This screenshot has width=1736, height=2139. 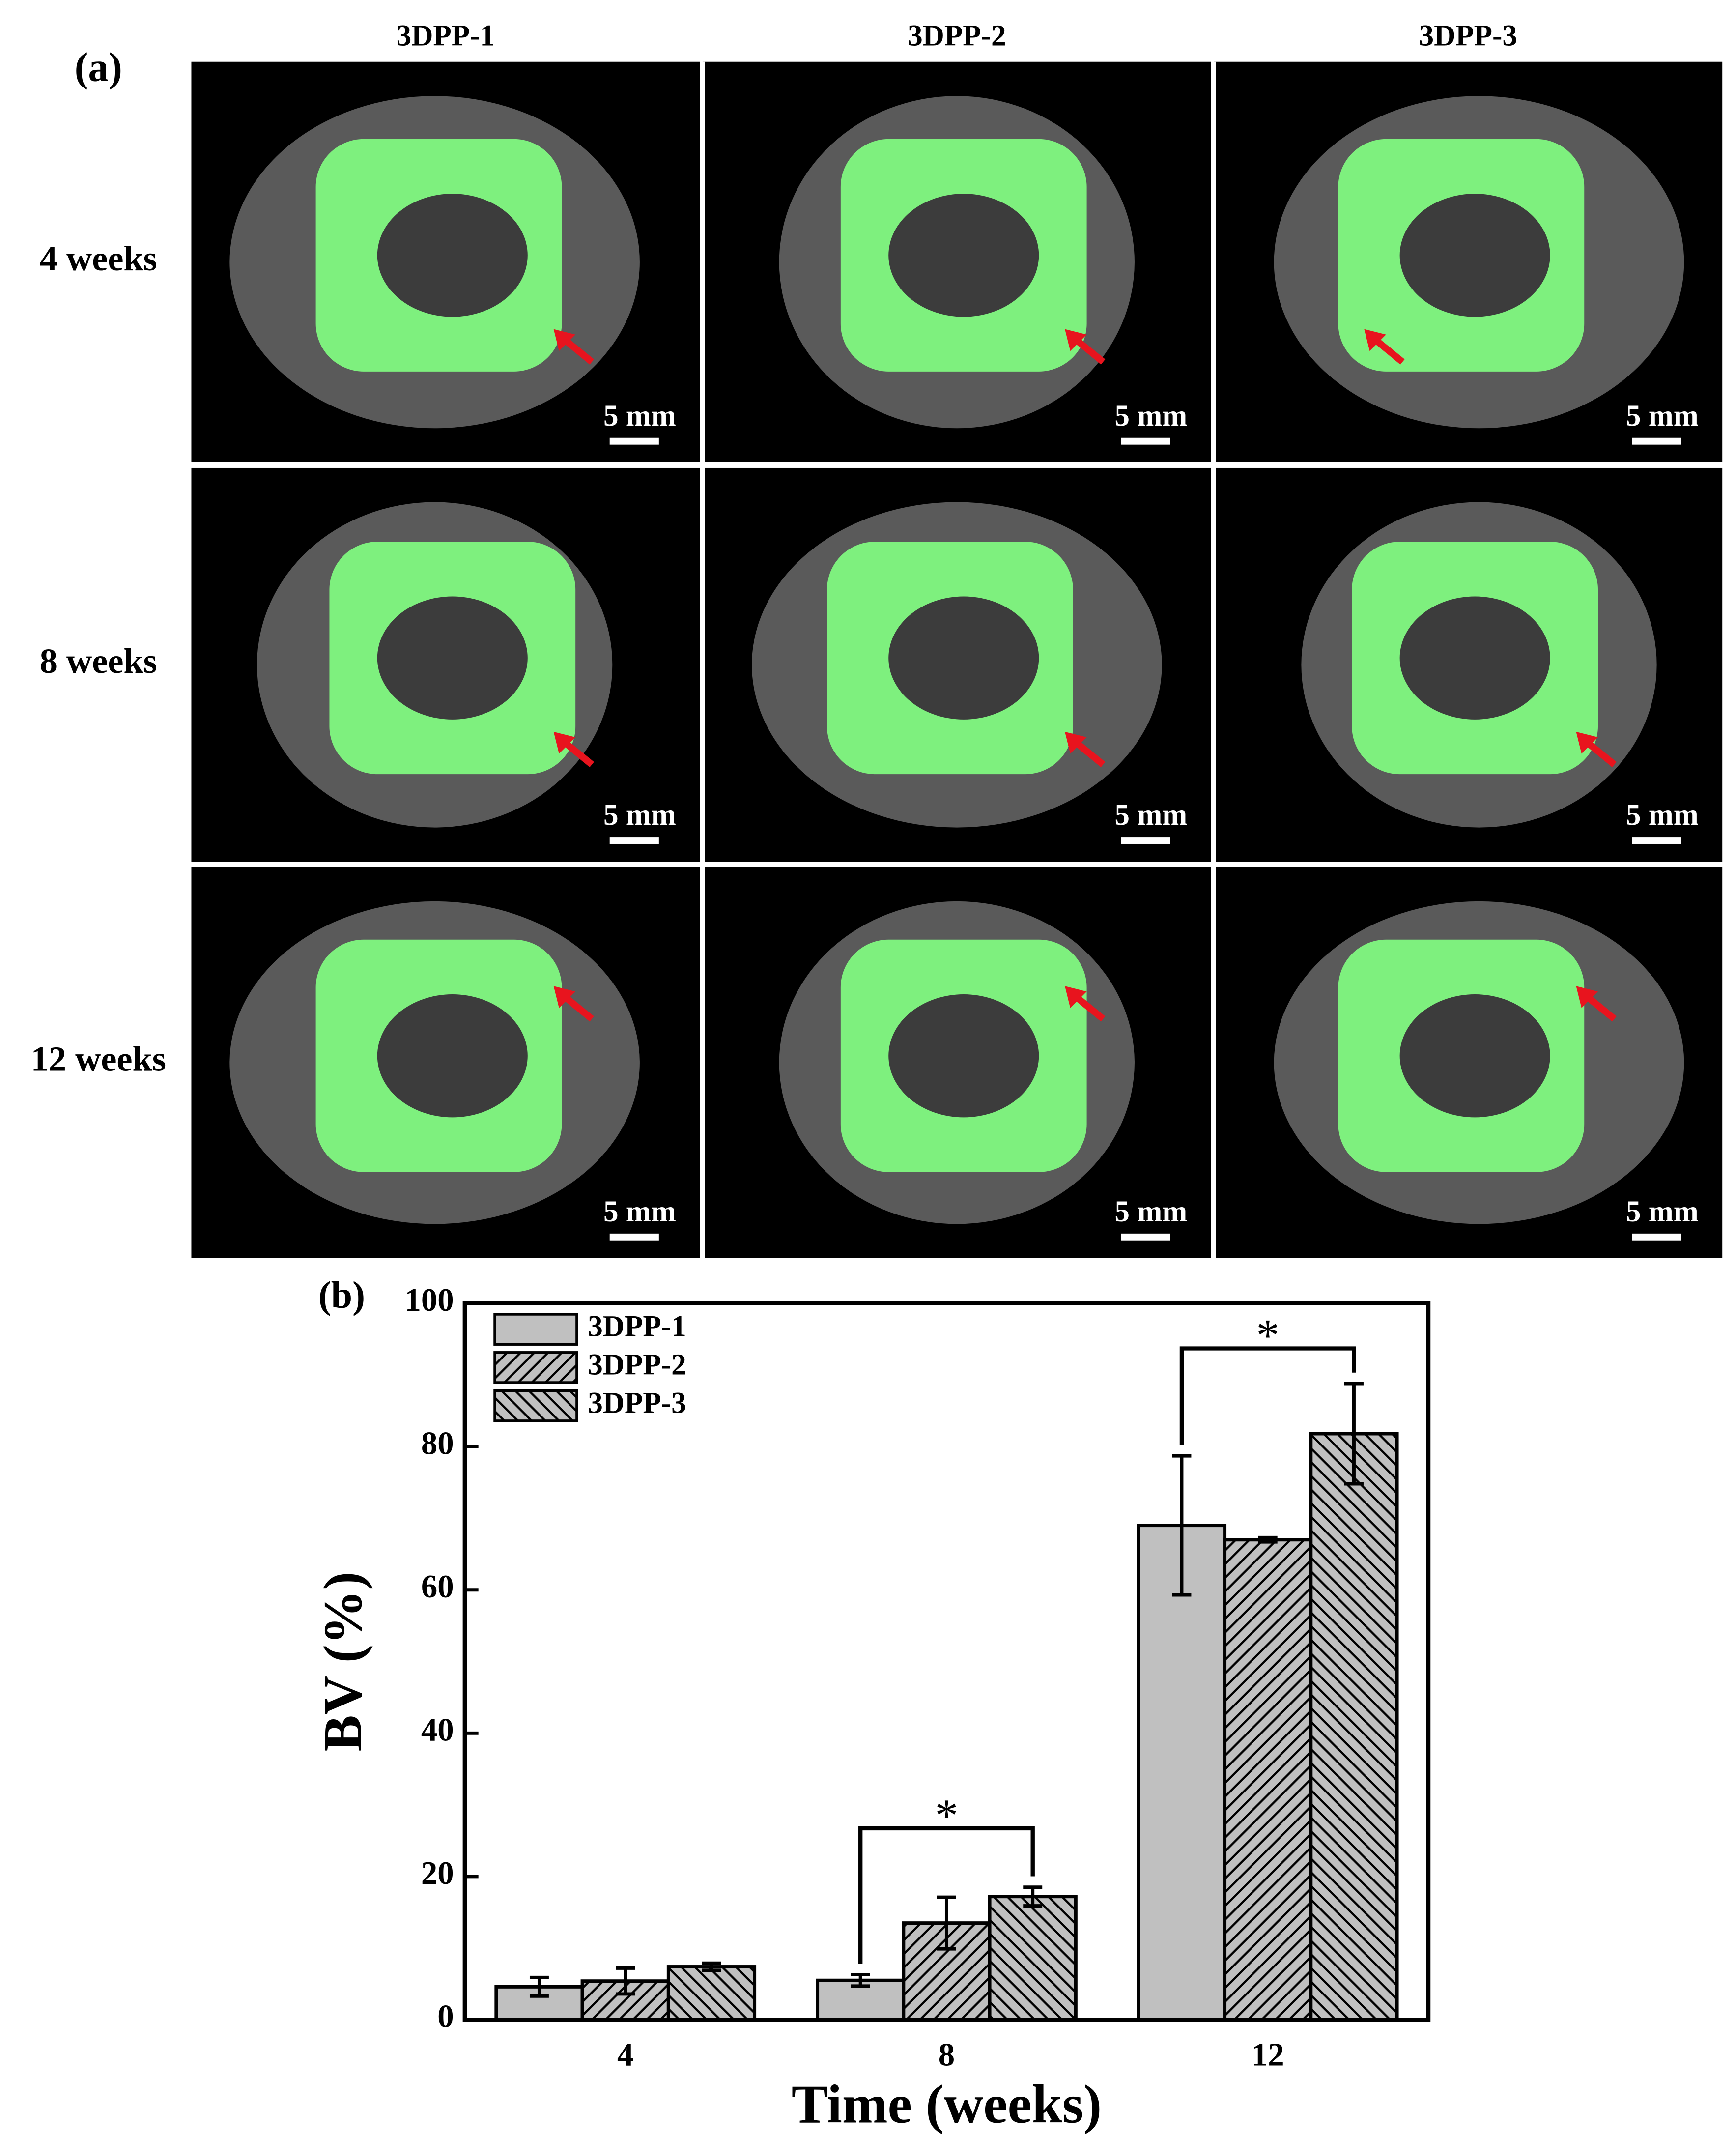 I want to click on row-label: 4 weeks, so click(x=98, y=258).